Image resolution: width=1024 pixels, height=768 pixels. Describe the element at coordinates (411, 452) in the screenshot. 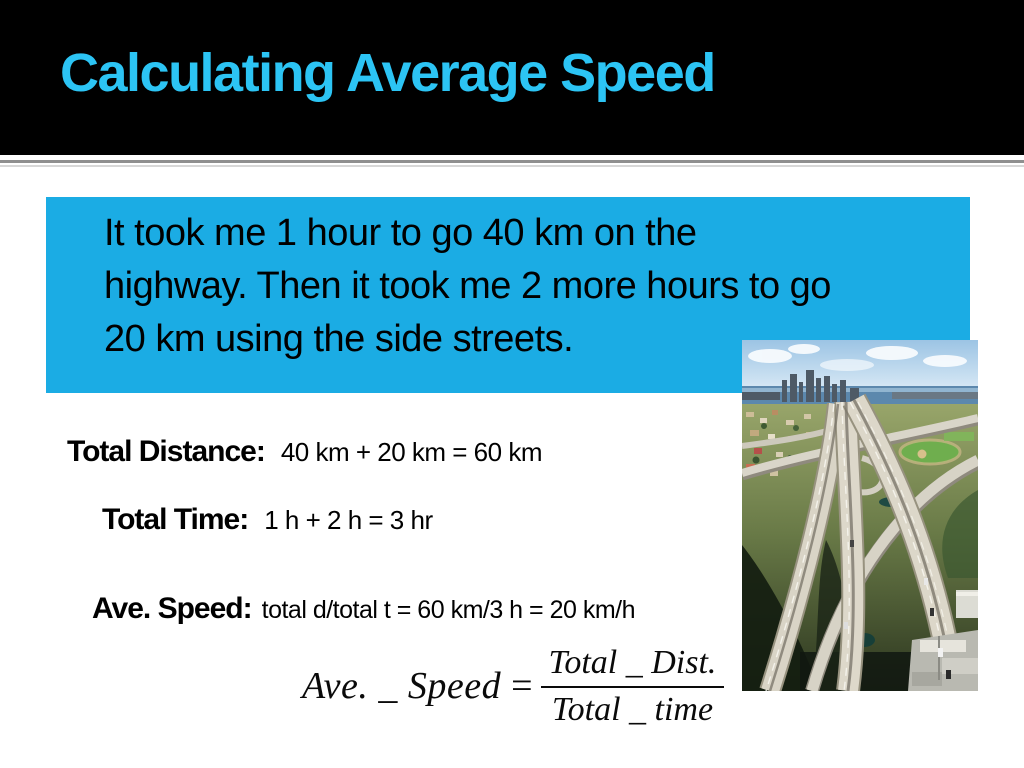

I see `total-distance-value: 40 km + 20 km = 60 km` at that location.